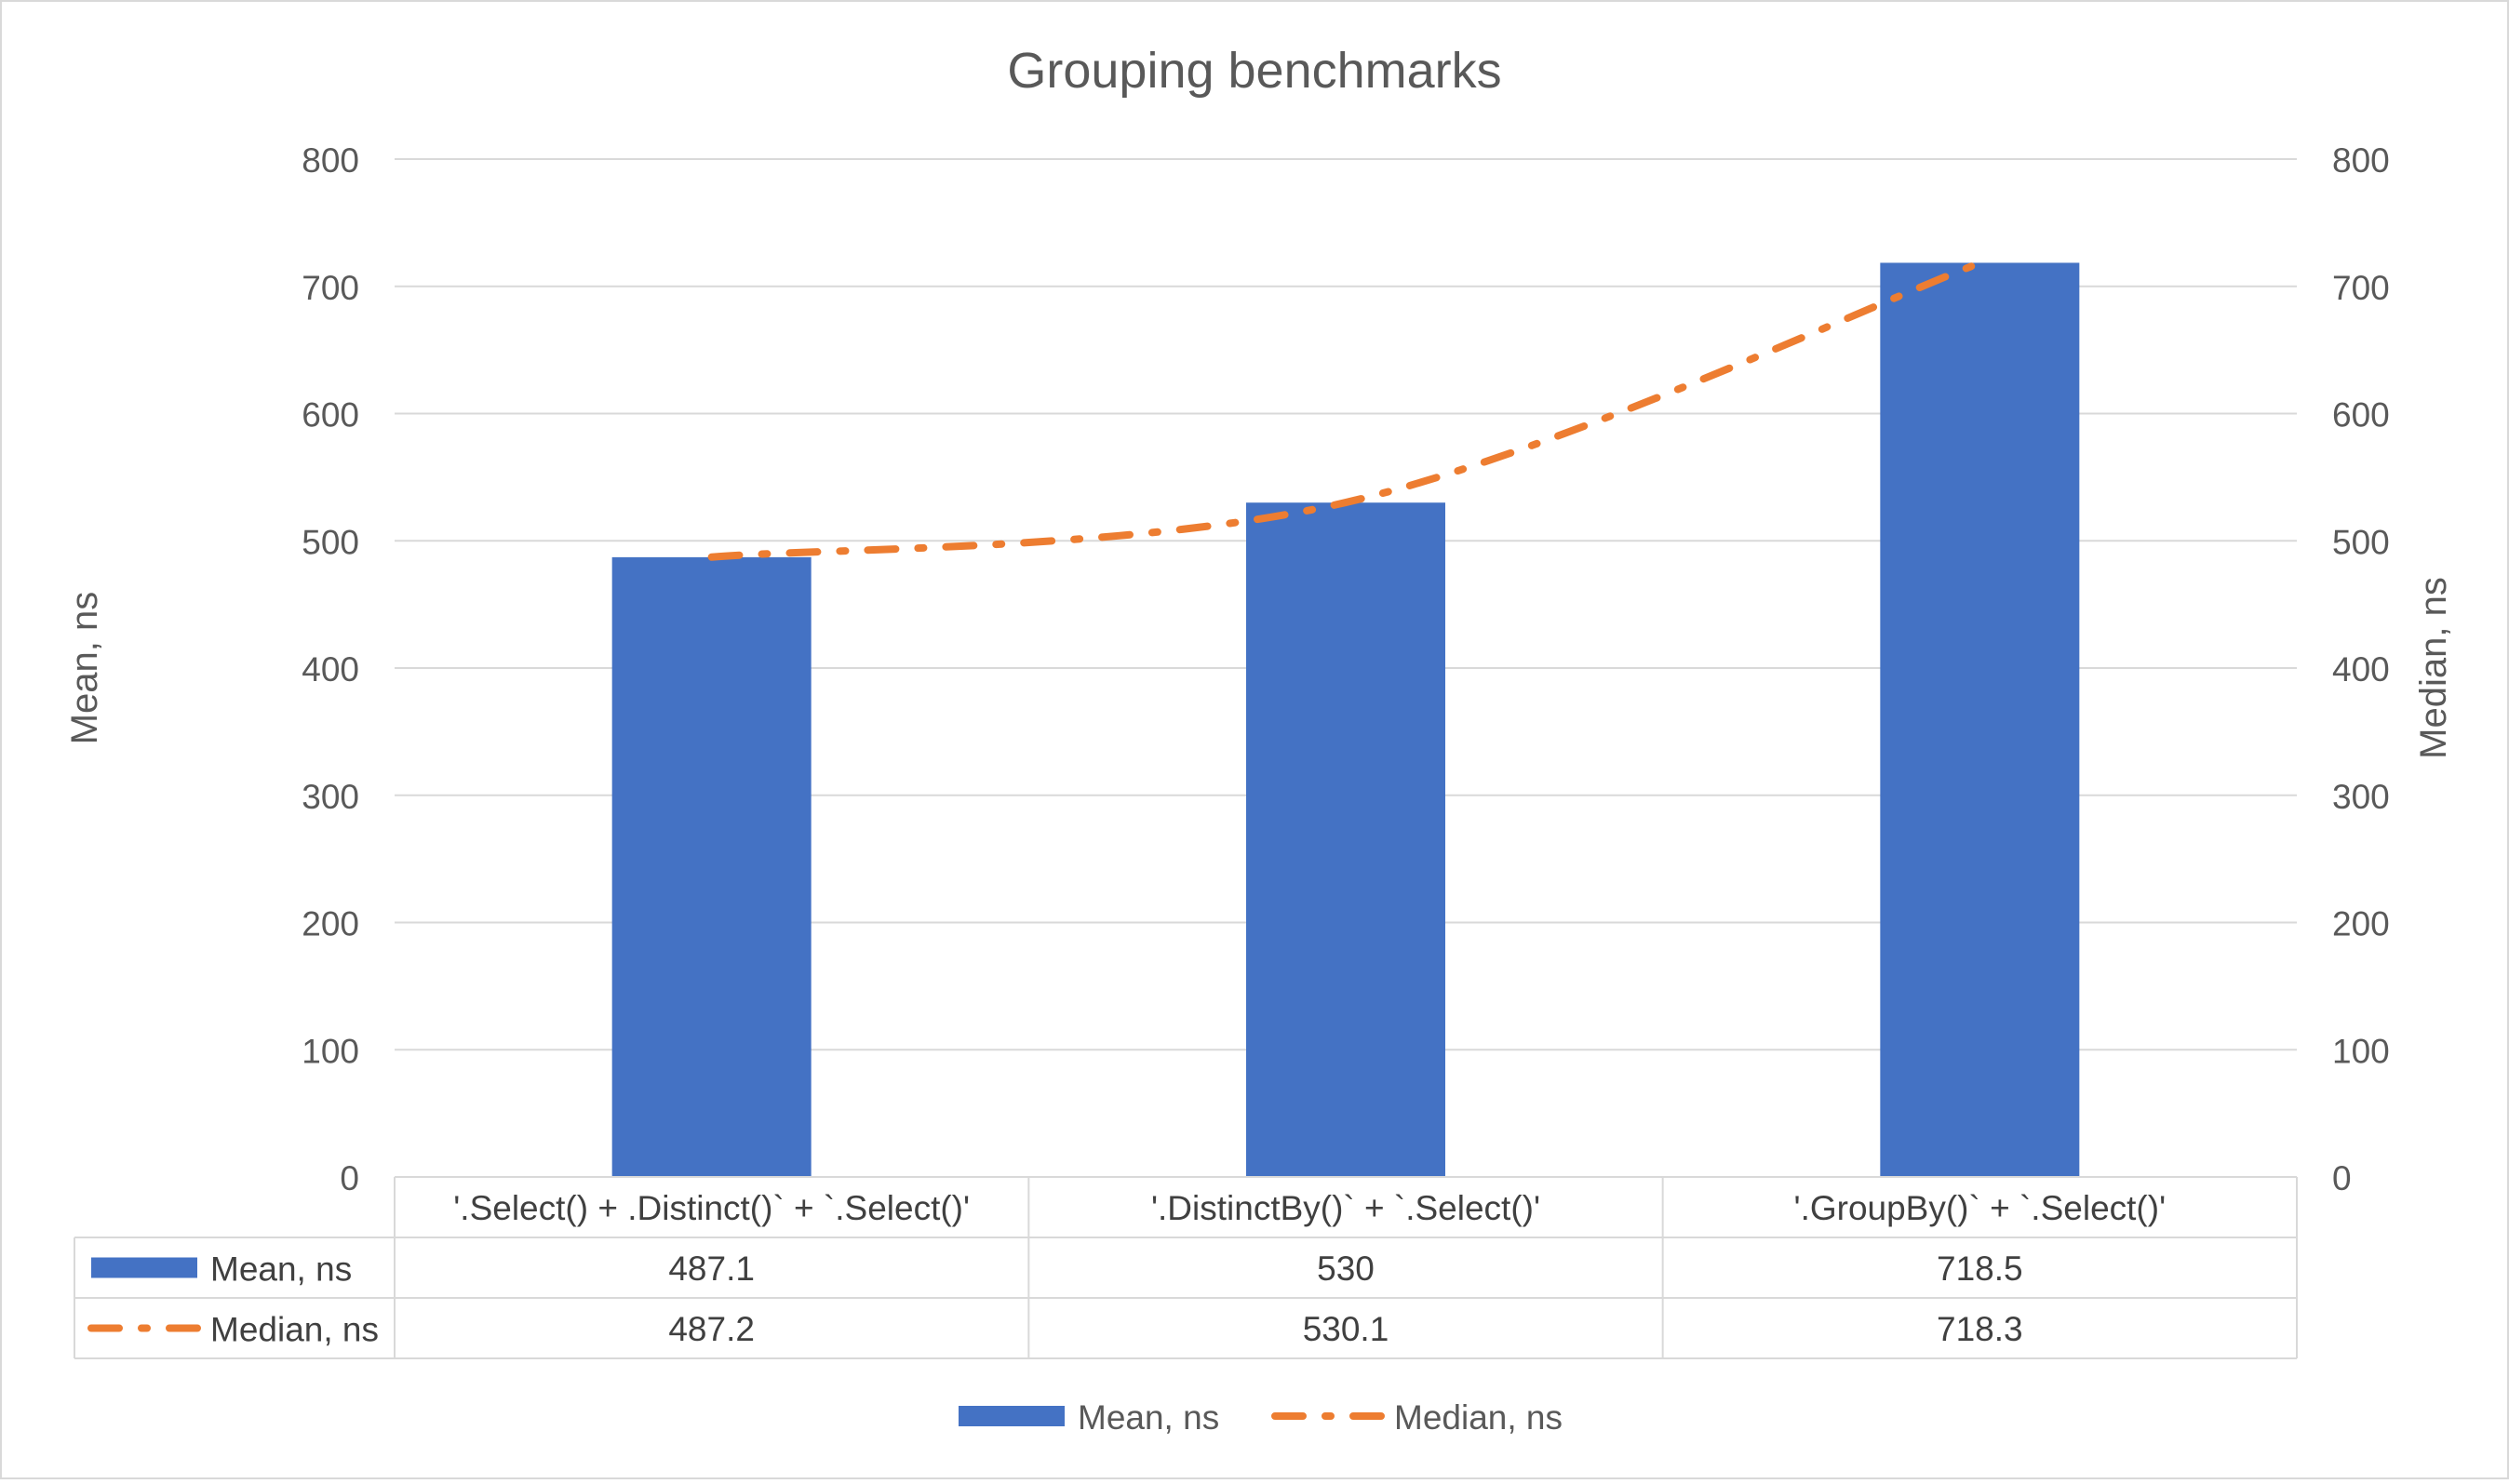 This screenshot has width=2509, height=1484. What do you see at coordinates (330, 415) in the screenshot?
I see `y-tick-label: 600` at bounding box center [330, 415].